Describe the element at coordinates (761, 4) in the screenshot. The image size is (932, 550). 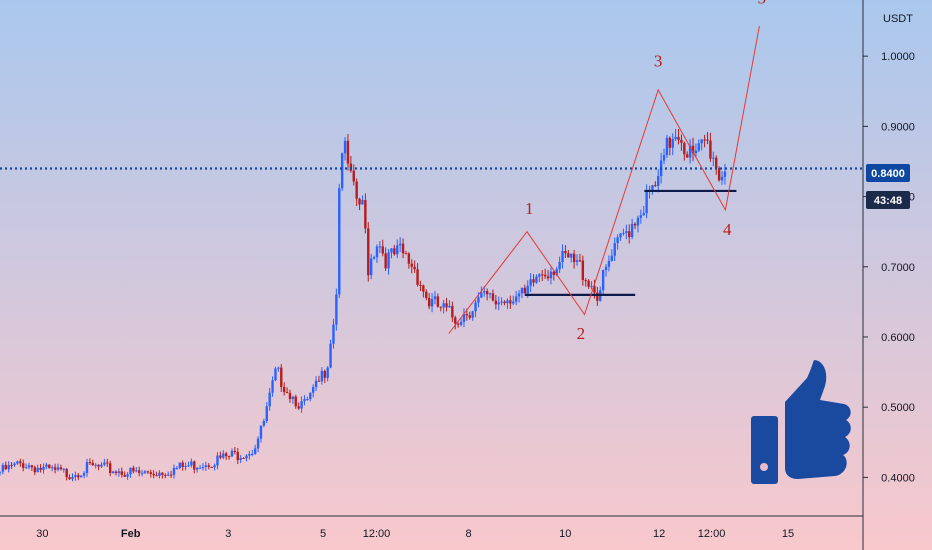
I see `wave-label: 5` at that location.